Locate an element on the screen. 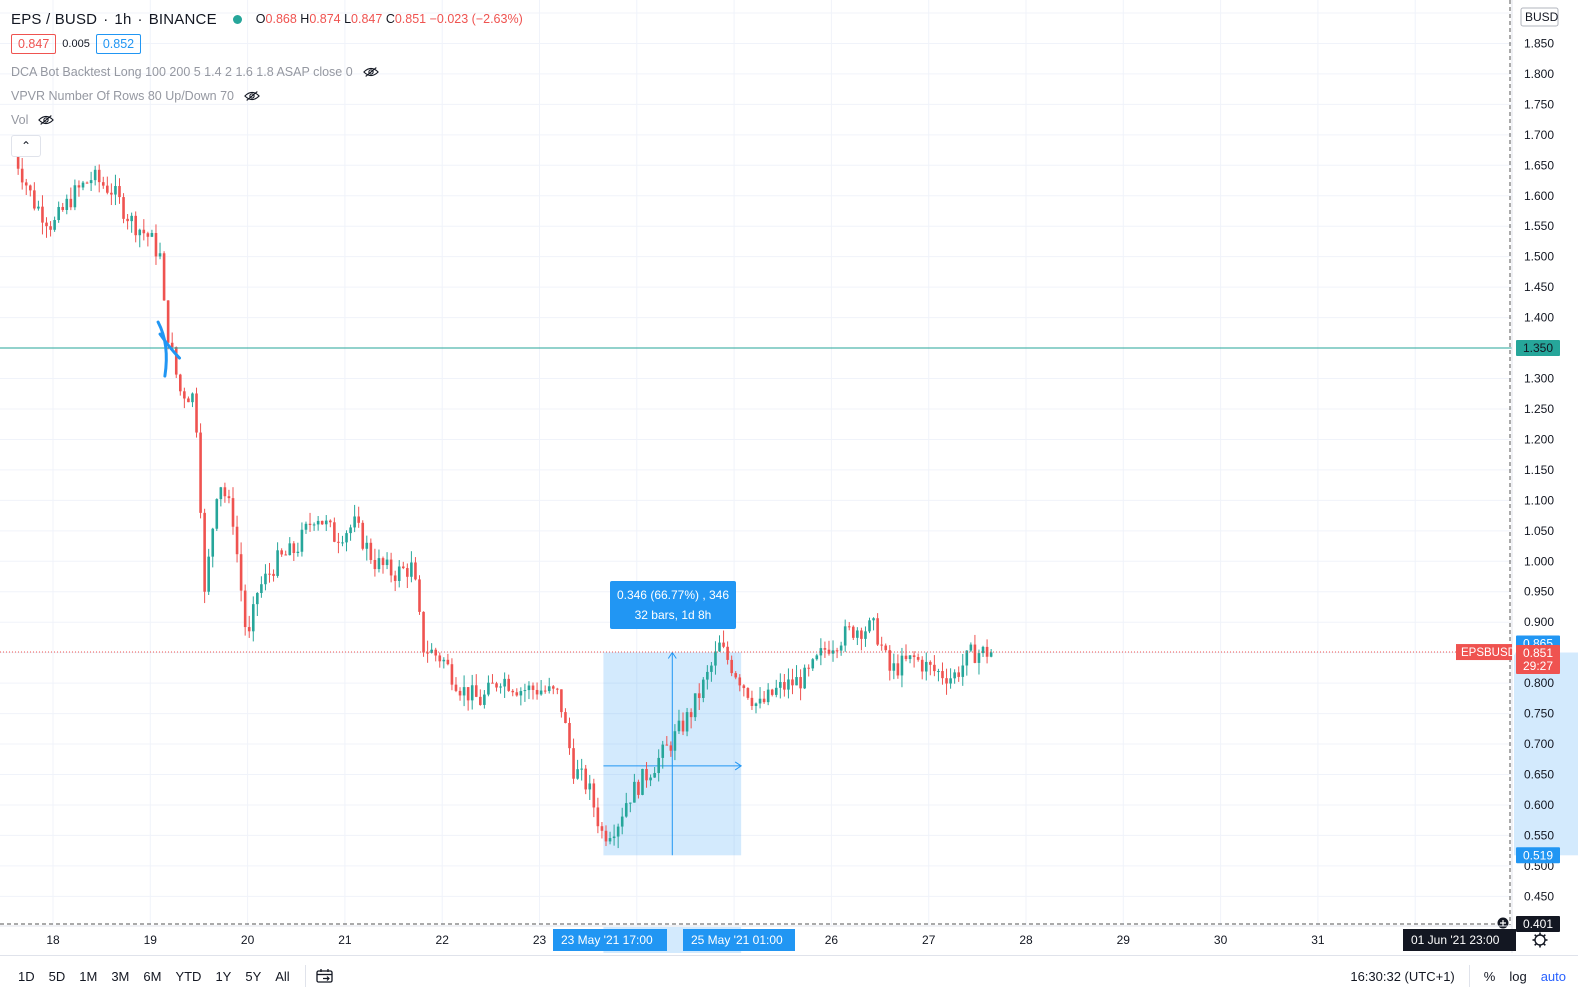 The height and width of the screenshot is (996, 1578). countdown-tag: 29:27 is located at coordinates (1538, 666).